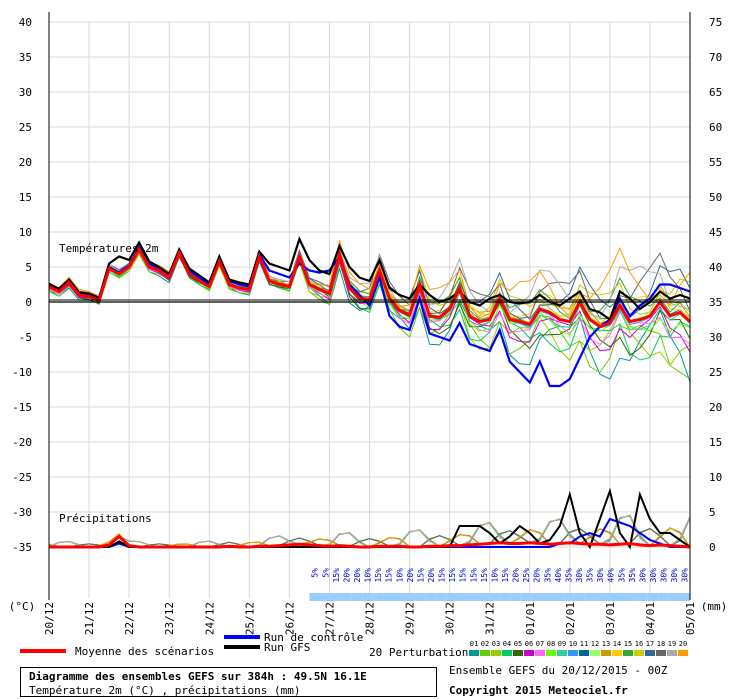  I want to click on x-tick-label: 23/12, so click(169, 618).